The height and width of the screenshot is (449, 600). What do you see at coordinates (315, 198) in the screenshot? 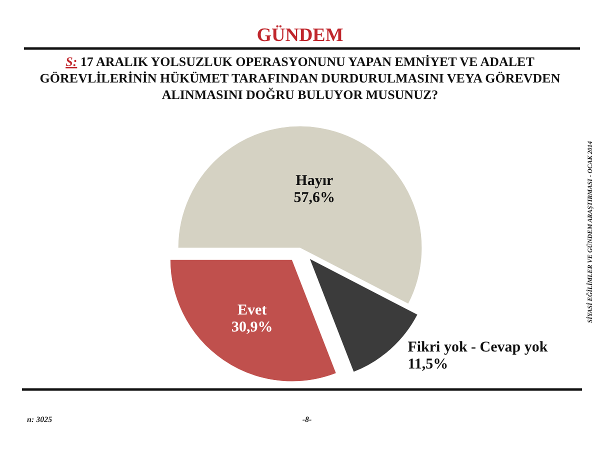
I see `data-label: 57,6%` at bounding box center [315, 198].